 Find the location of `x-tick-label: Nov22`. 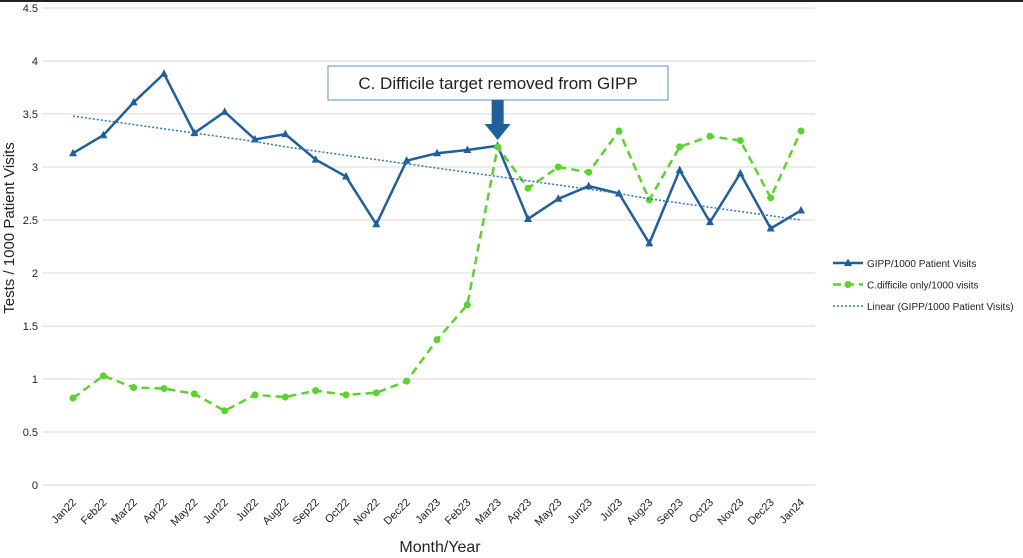

x-tick-label: Nov22 is located at coordinates (366, 512).